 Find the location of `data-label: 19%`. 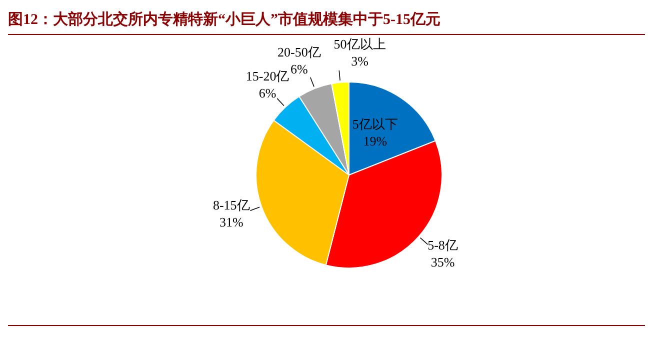

data-label: 19% is located at coordinates (375, 141).